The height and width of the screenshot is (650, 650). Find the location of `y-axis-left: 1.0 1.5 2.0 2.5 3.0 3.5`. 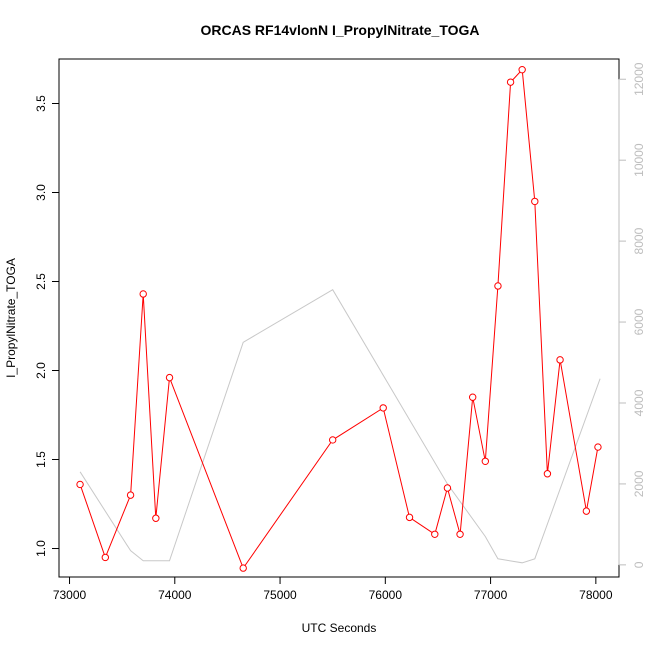

y-axis-left: 1.0 1.5 2.0 2.5 3.0 3.5 is located at coordinates (47, 326).